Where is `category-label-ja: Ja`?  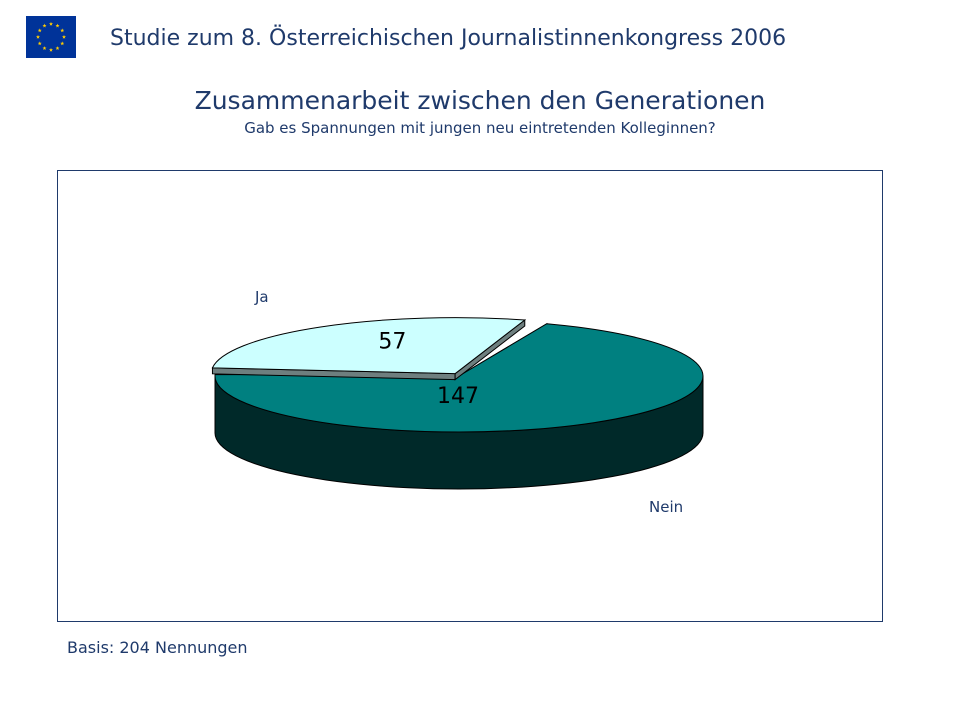
category-label-ja: Ja is located at coordinates (261, 297).